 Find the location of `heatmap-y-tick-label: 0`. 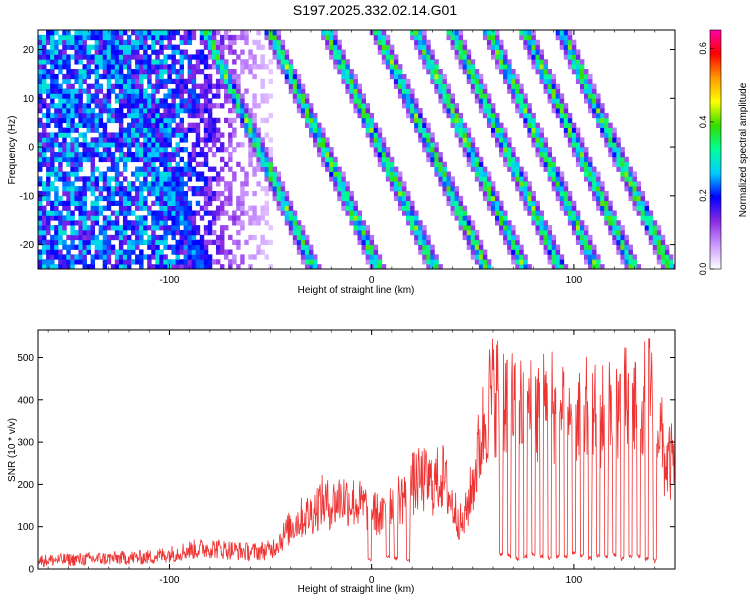

heatmap-y-tick-label: 0 is located at coordinates (31, 148).